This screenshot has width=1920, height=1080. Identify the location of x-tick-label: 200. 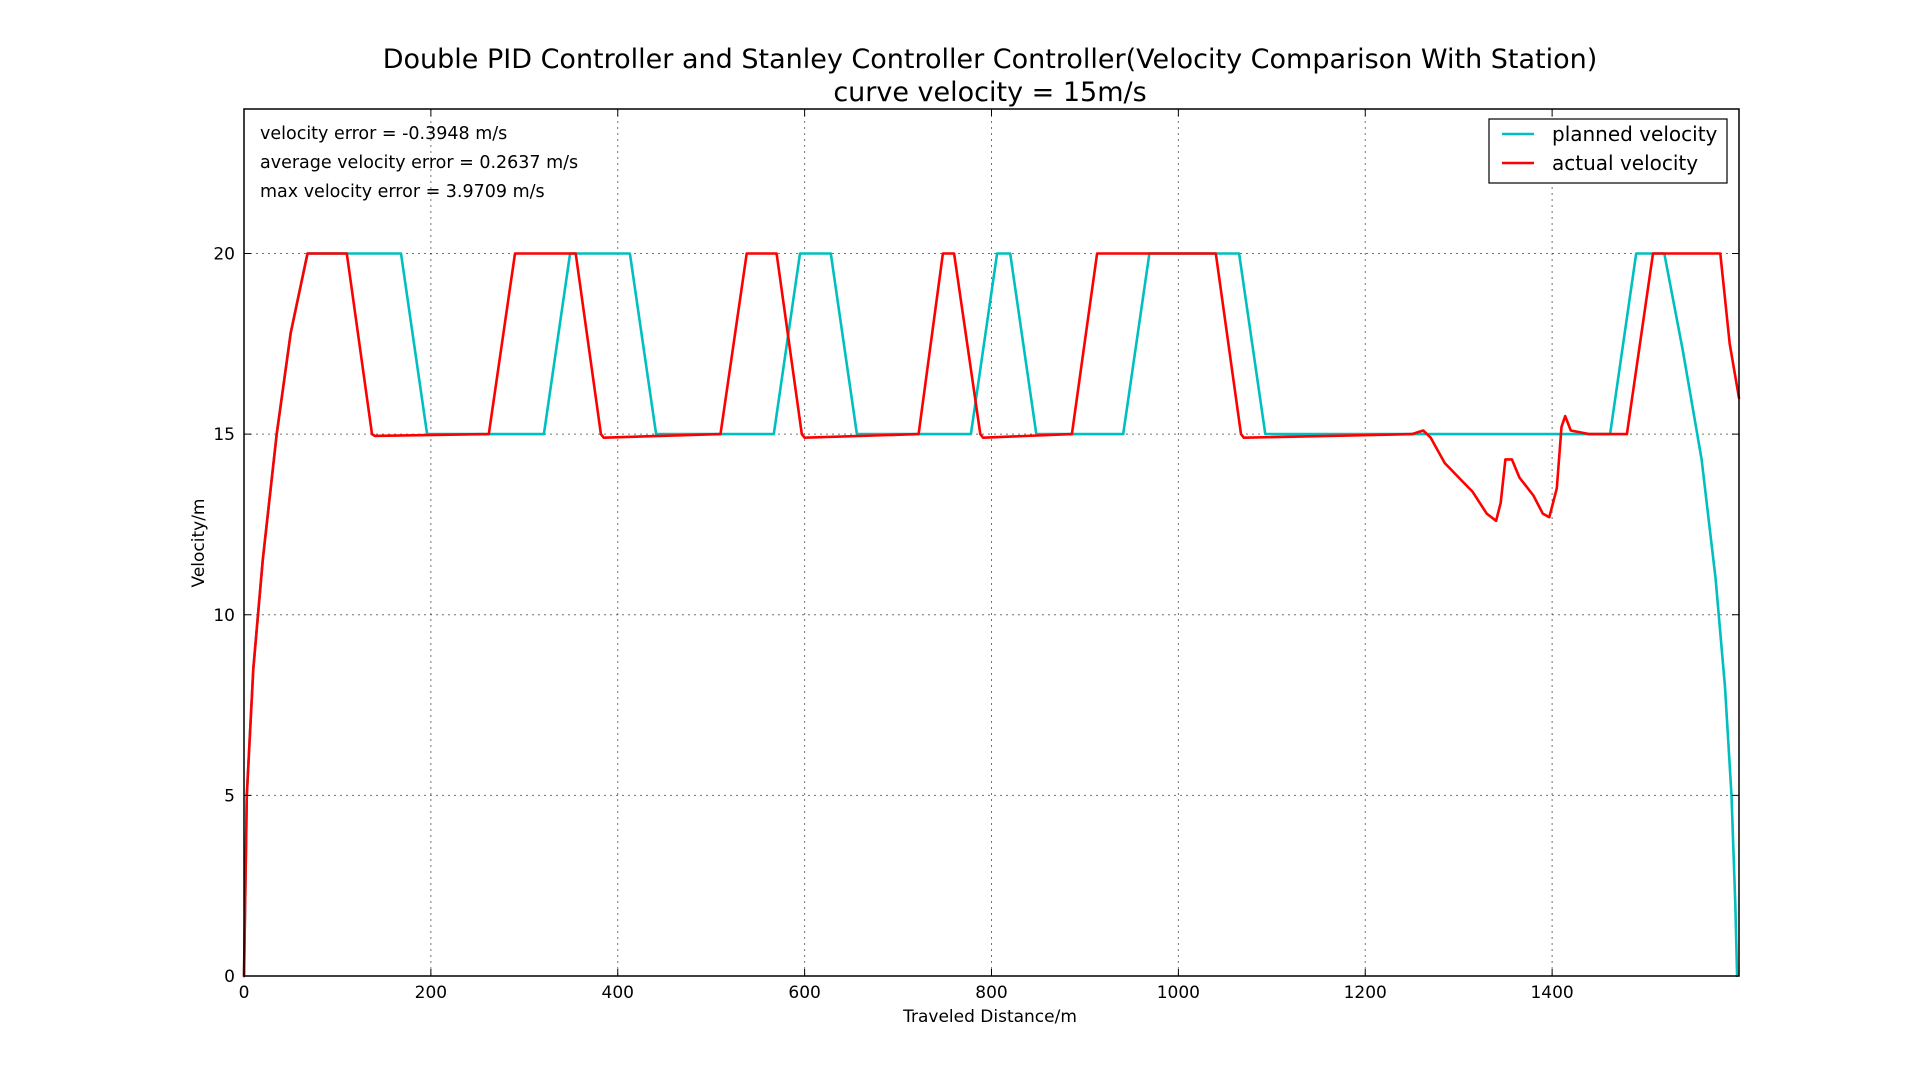
(431, 993).